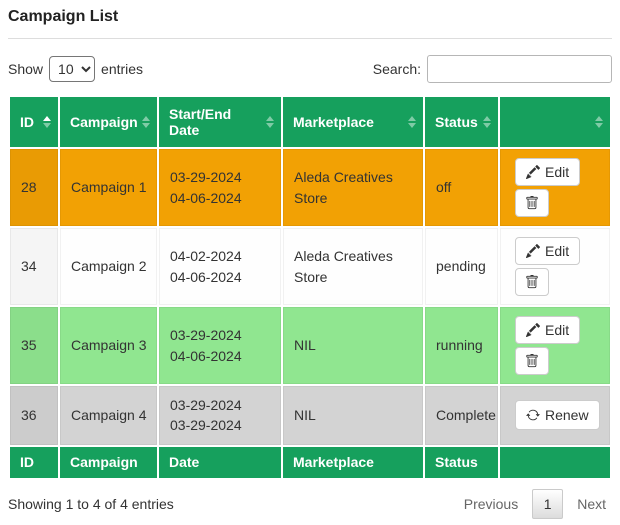 This screenshot has width=620, height=525. I want to click on entries-label: entries, so click(122, 69).